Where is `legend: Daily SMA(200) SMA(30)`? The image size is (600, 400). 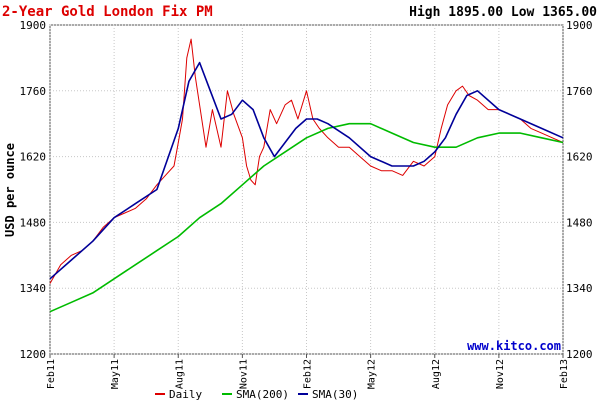
legend: Daily SMA(200) SMA(30) is located at coordinates (256, 394).